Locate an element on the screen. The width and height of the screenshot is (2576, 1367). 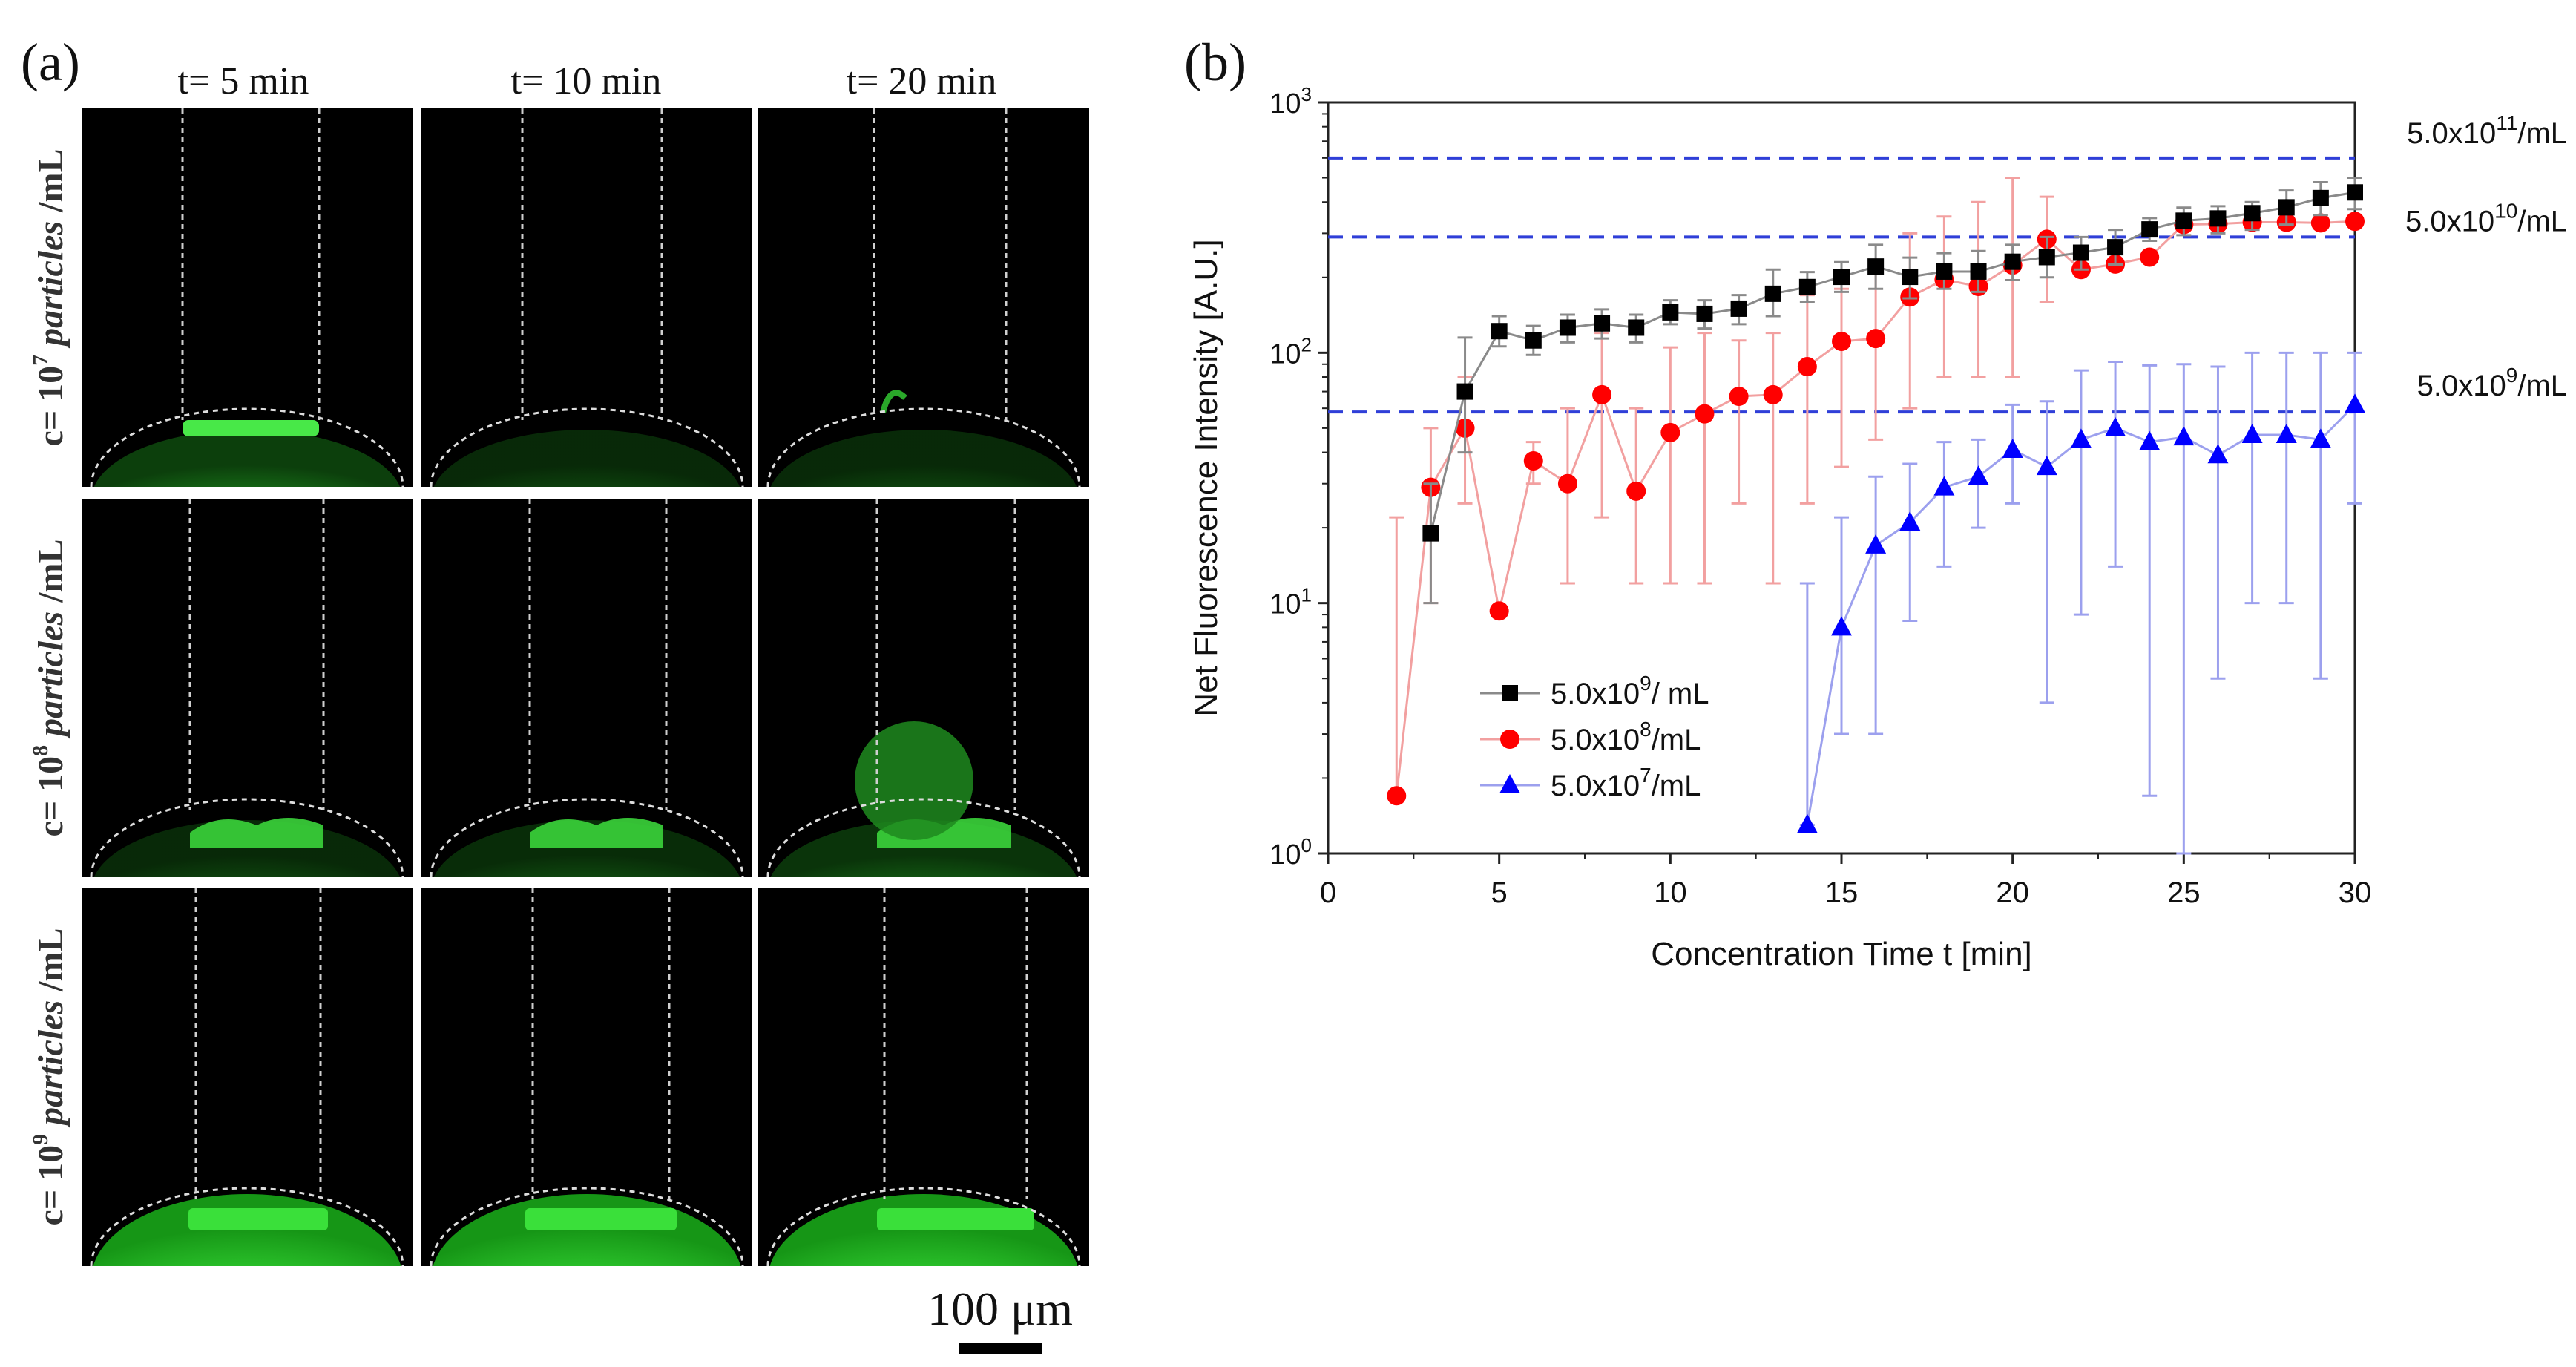
y-tick-label: 10³ is located at coordinates (1290, 101).